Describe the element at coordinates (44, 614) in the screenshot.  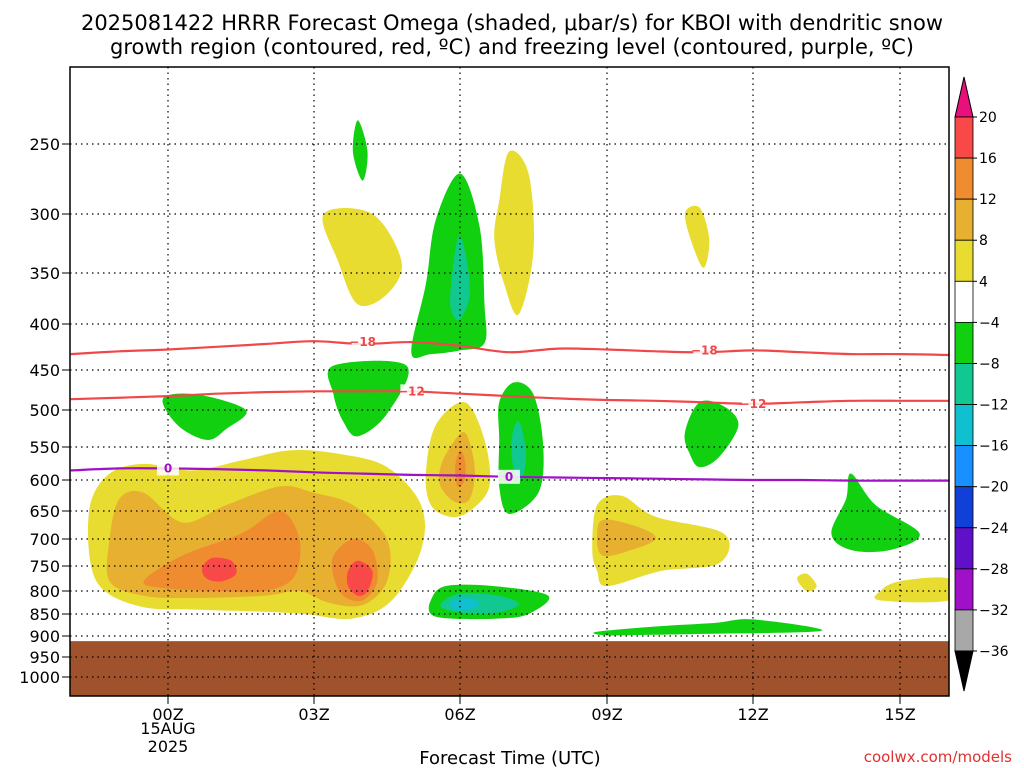
I see `y-tick-label-850: 850` at that location.